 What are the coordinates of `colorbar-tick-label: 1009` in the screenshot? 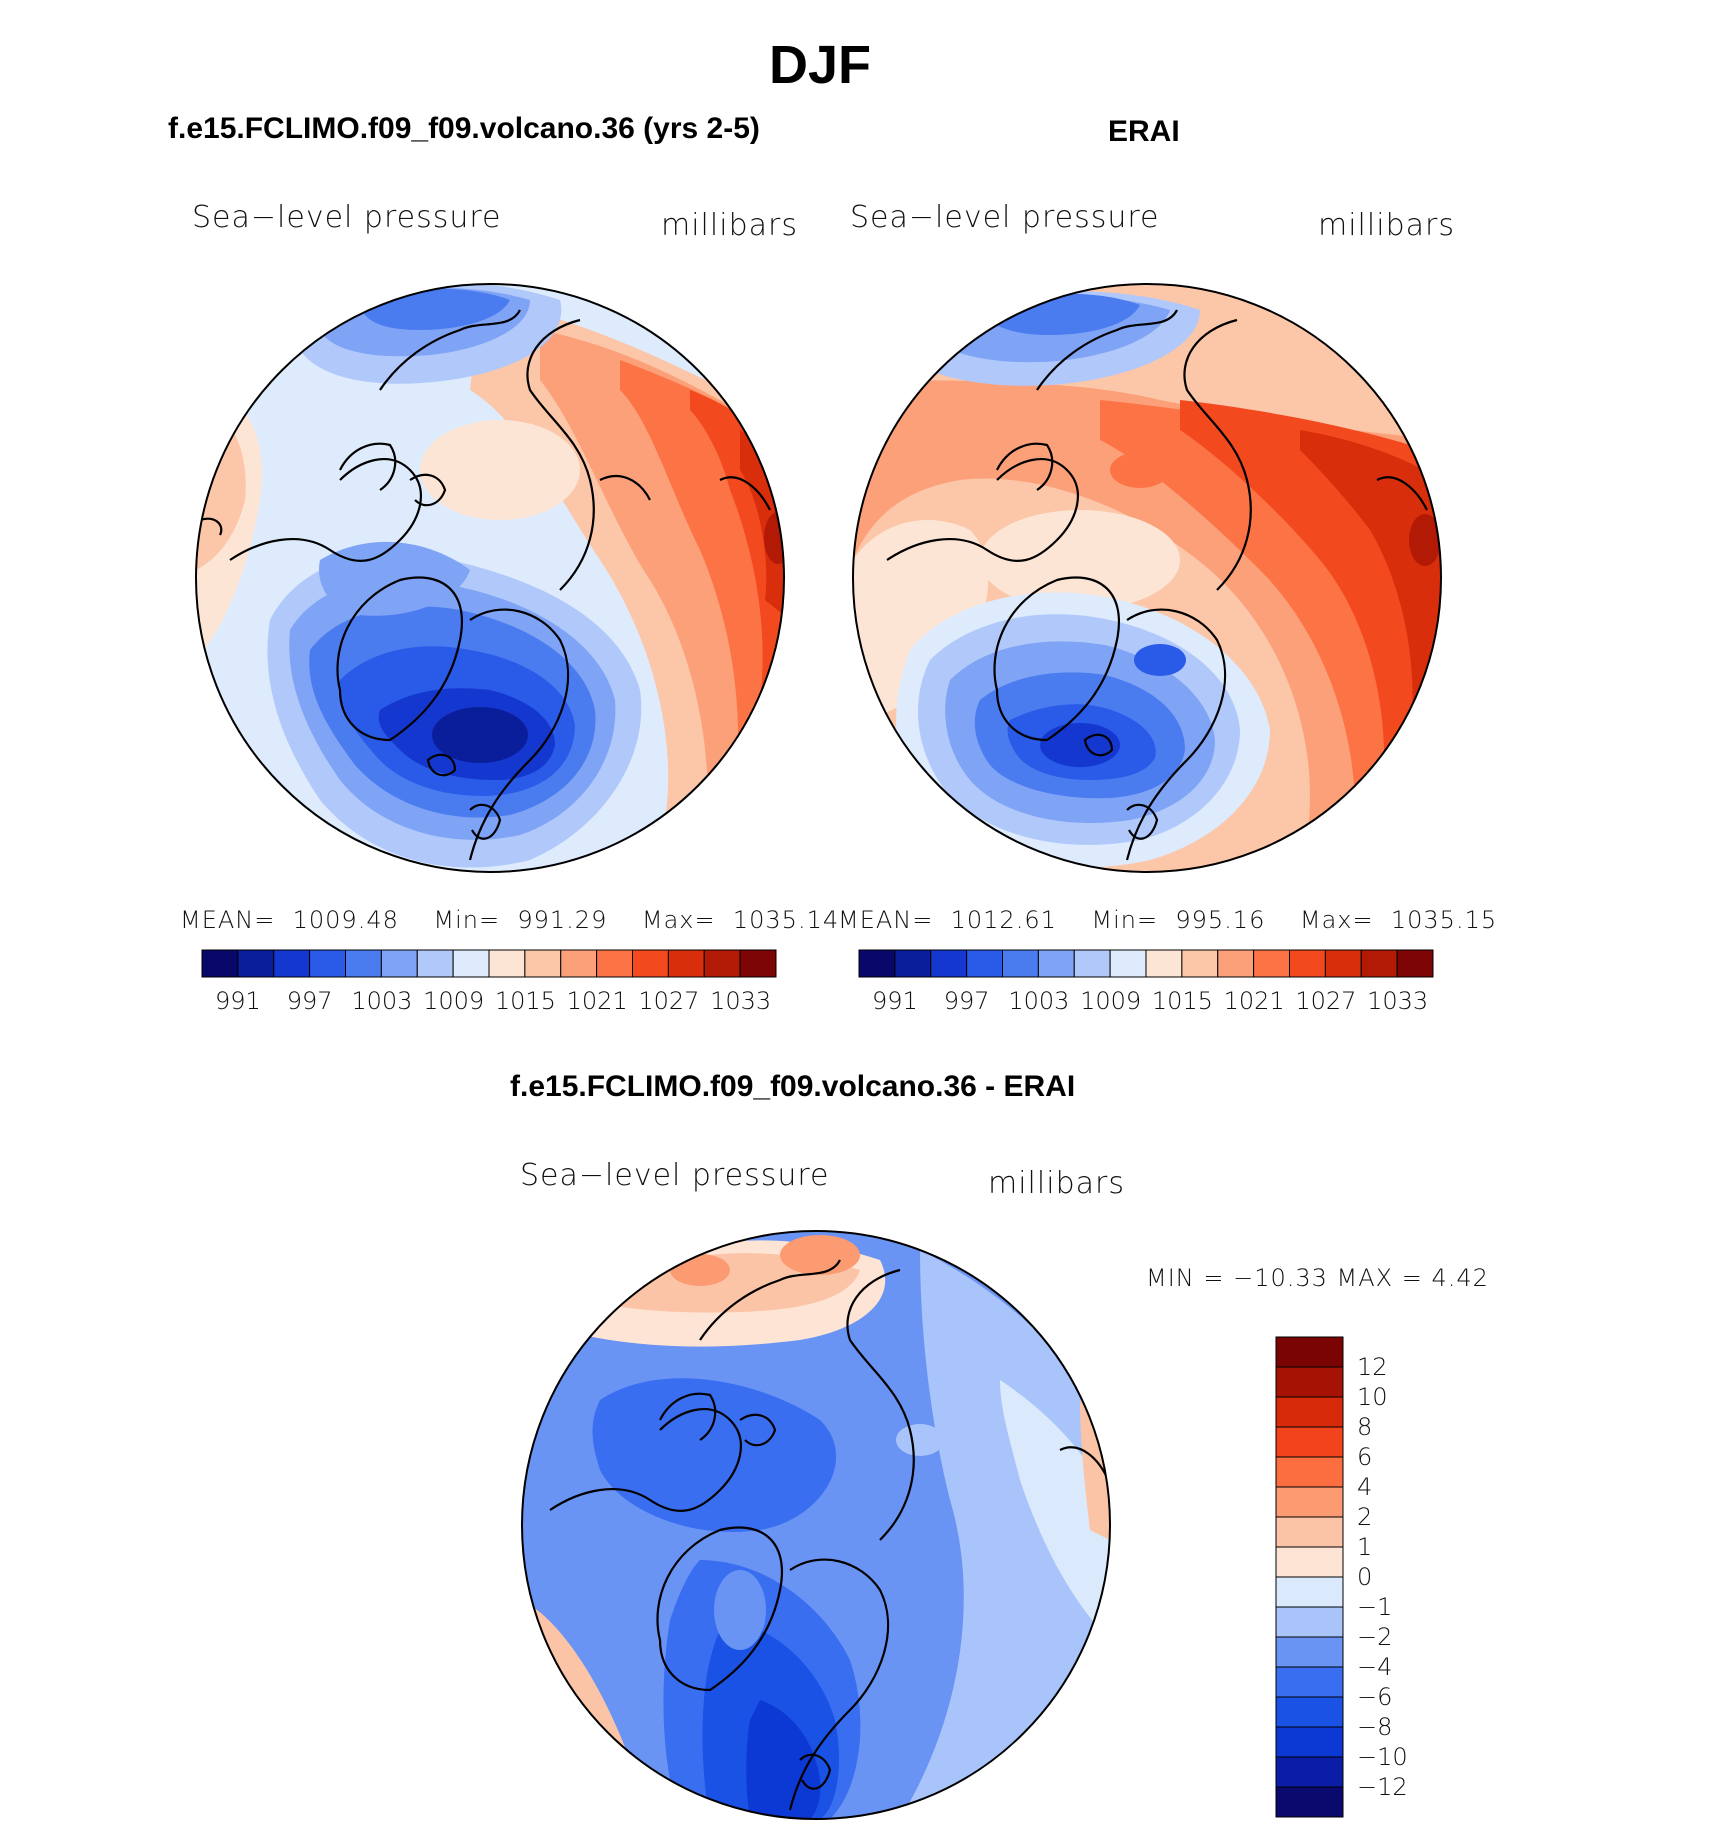 It's located at (1111, 1001).